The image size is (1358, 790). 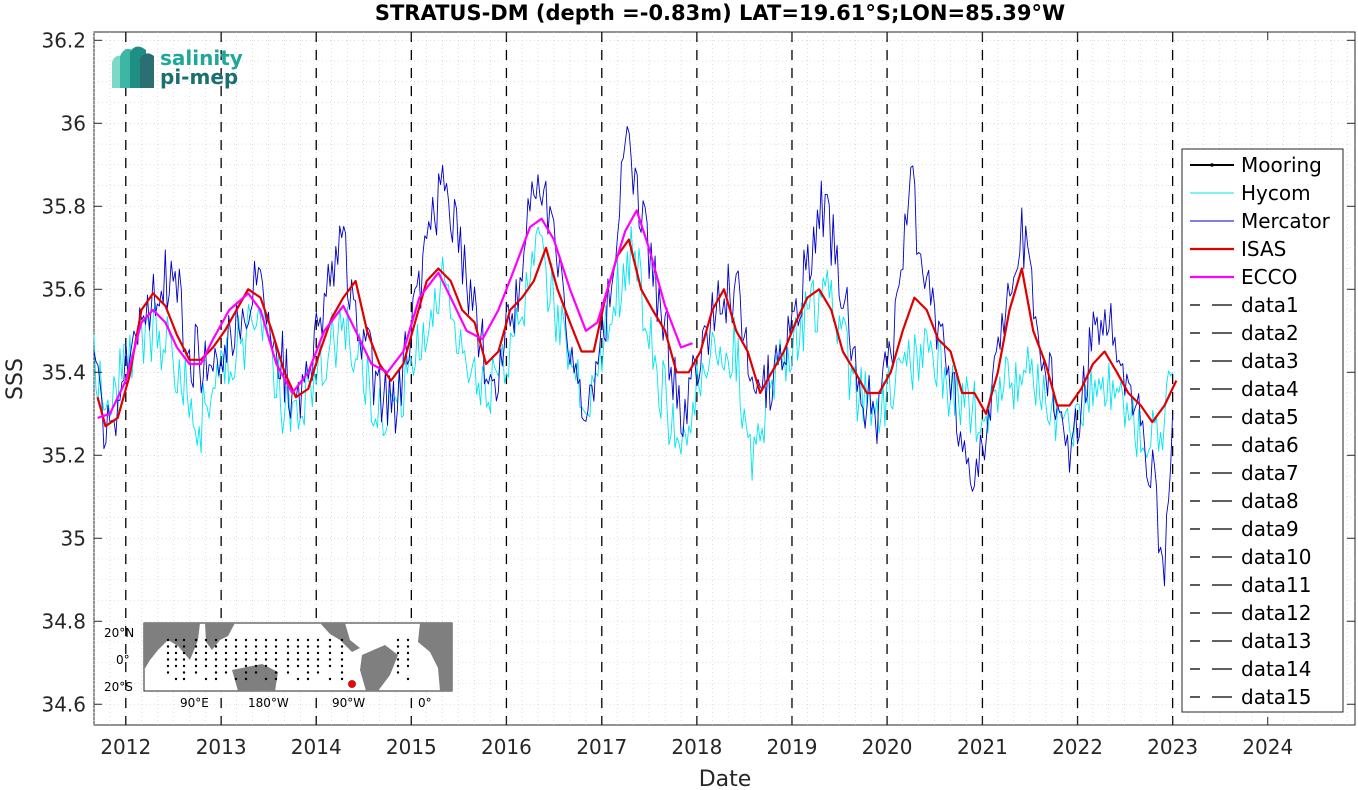 What do you see at coordinates (1270, 361) in the screenshot?
I see `legend-label: data3` at bounding box center [1270, 361].